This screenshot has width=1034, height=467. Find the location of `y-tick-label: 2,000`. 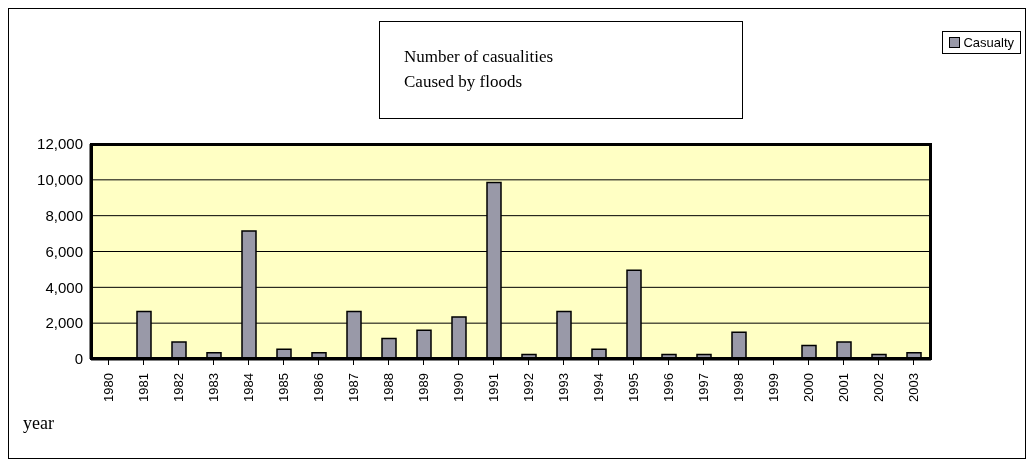

y-tick-label: 2,000 is located at coordinates (64, 323).